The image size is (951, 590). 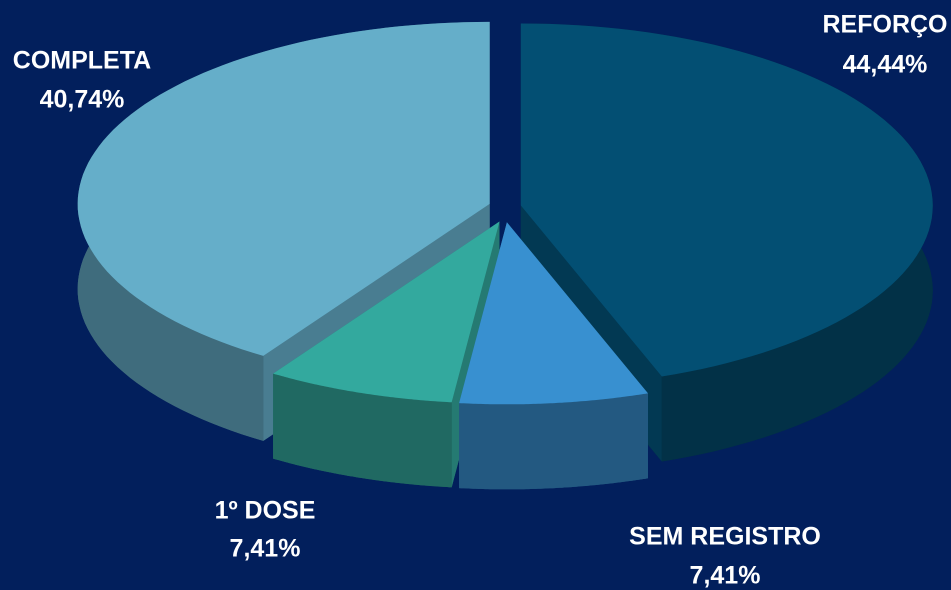 What do you see at coordinates (885, 25) in the screenshot?
I see `slice-label: REFORÇO` at bounding box center [885, 25].